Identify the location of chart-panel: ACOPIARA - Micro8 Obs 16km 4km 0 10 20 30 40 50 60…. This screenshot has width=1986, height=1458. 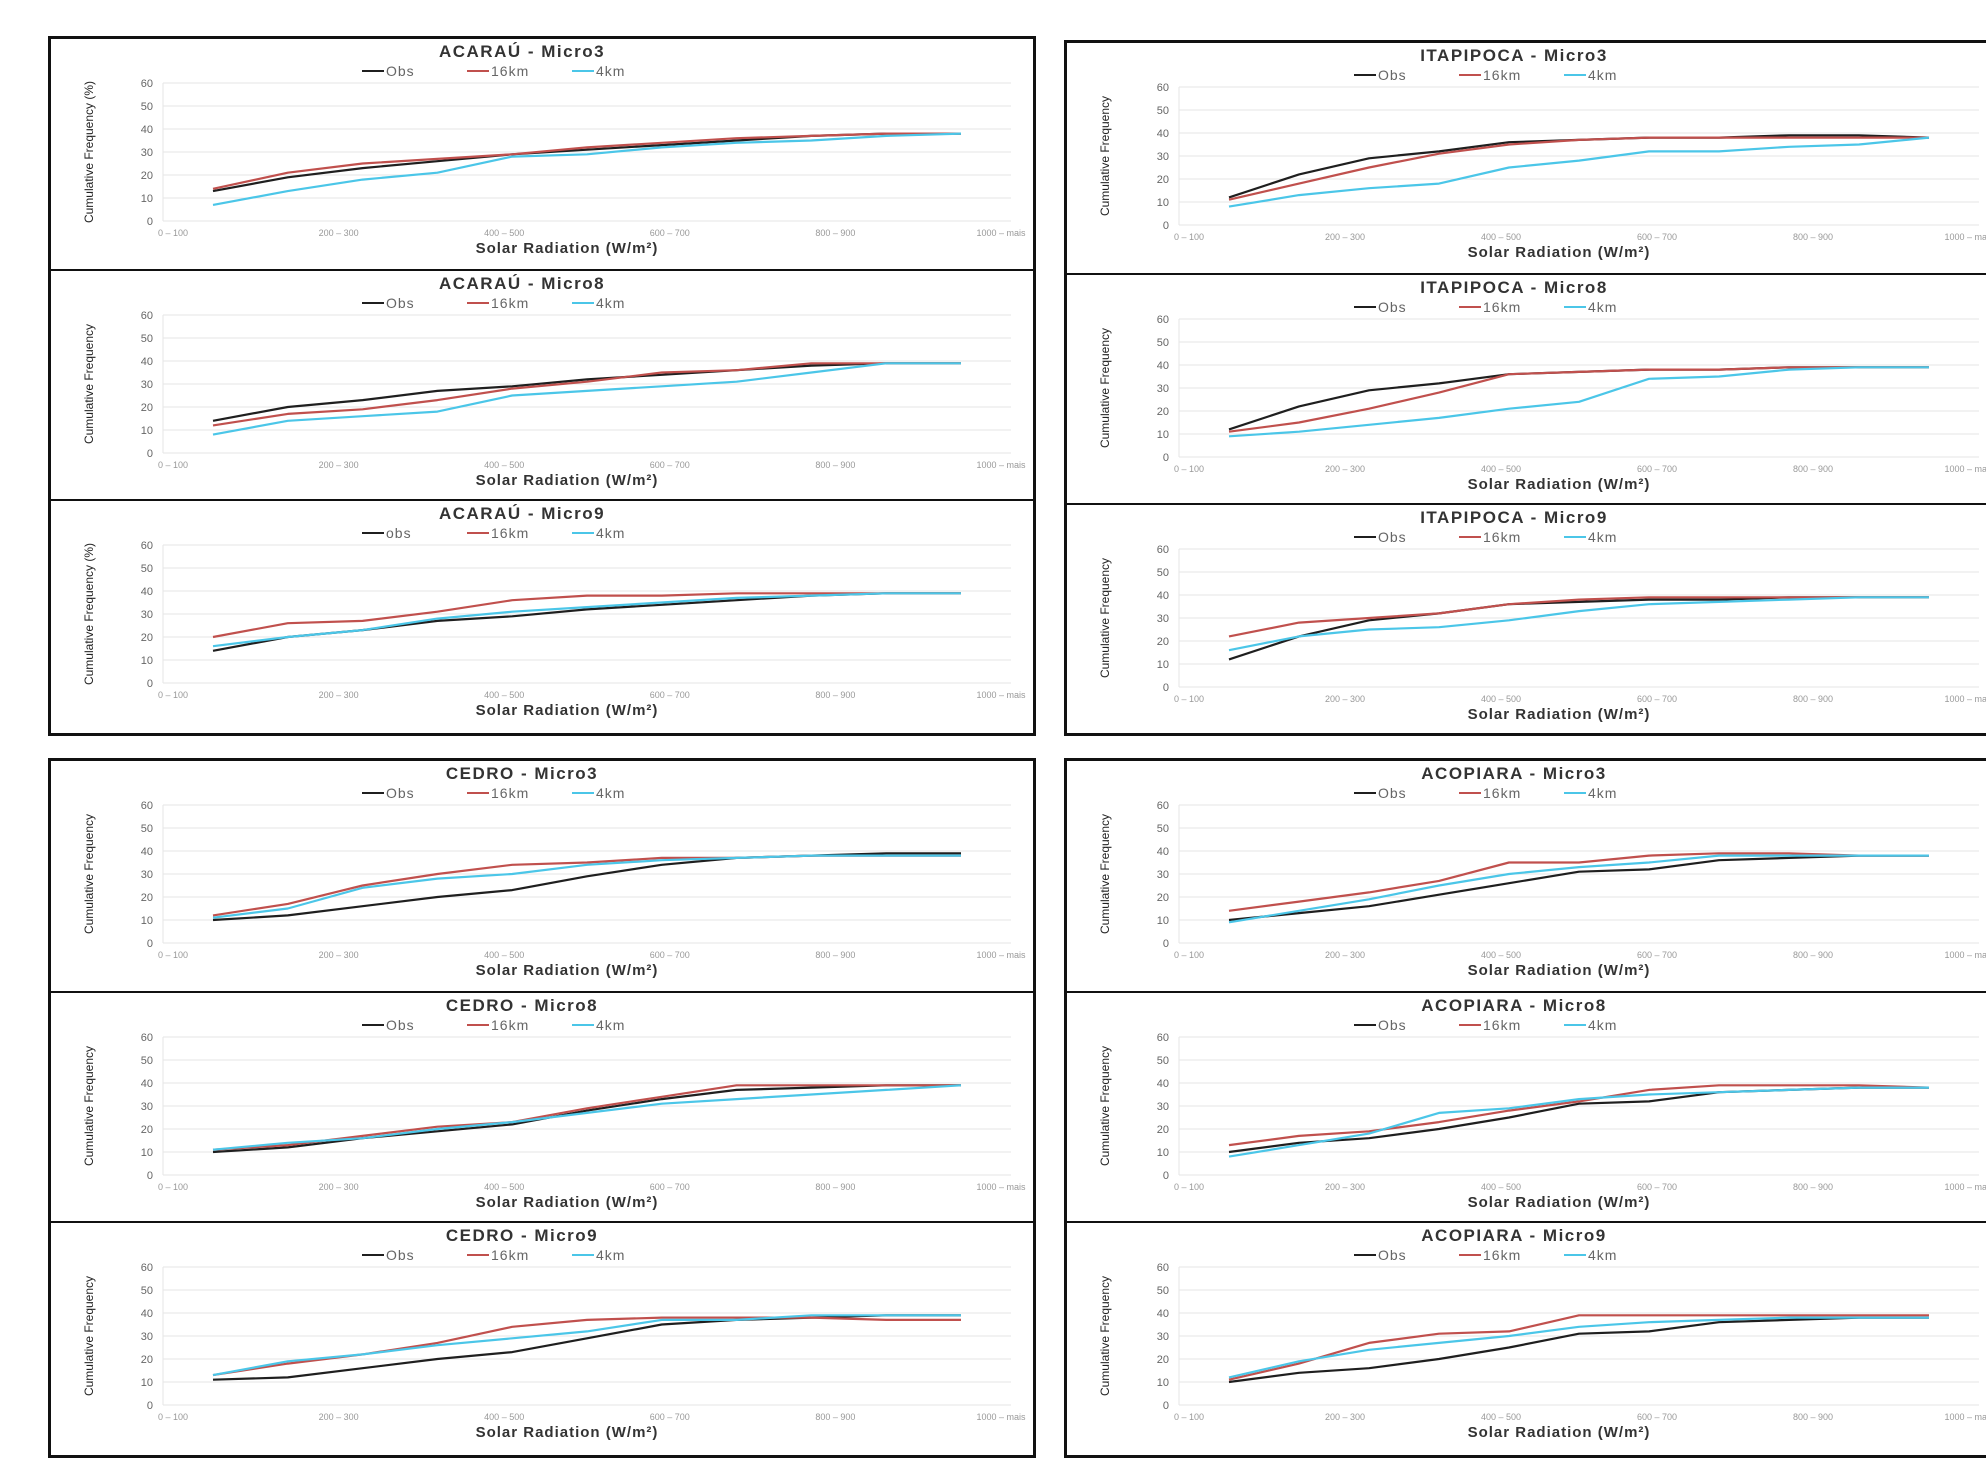
(1526, 1107).